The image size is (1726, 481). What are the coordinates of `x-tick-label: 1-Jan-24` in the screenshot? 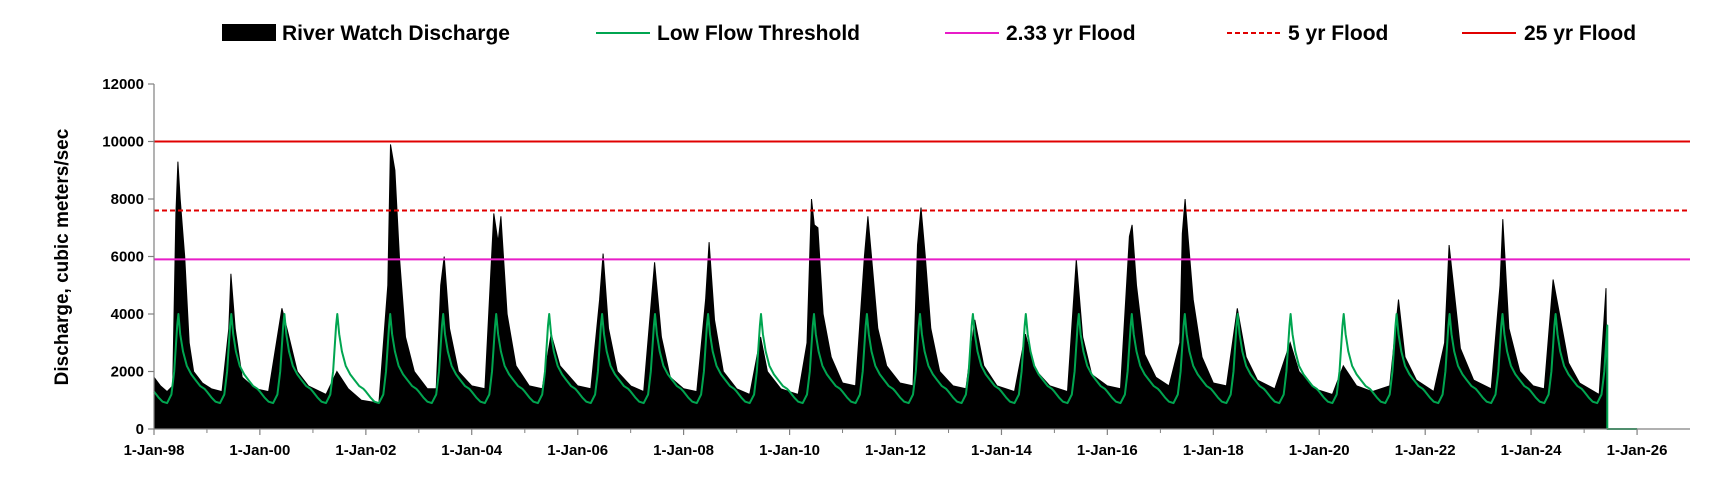 It's located at (1532, 450).